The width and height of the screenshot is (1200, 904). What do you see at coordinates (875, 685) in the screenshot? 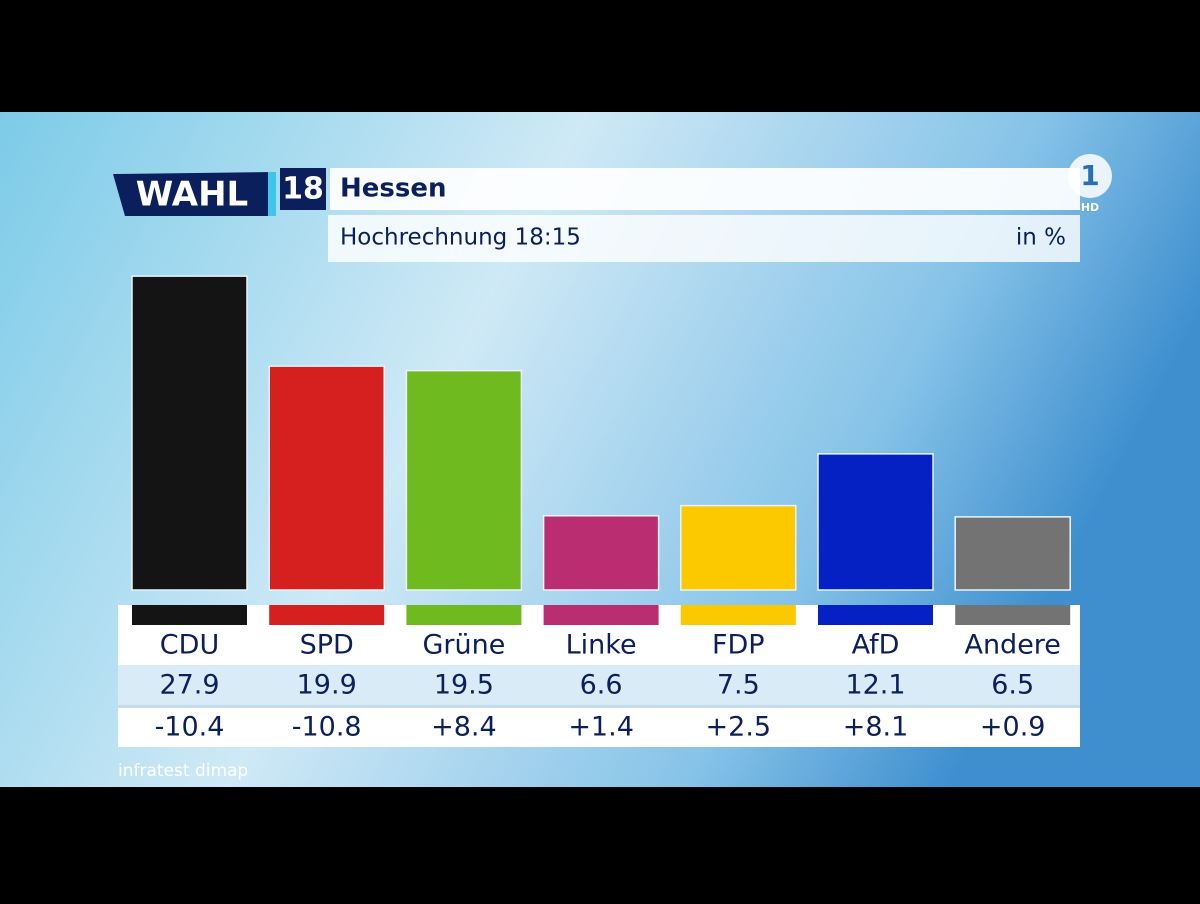
I see `value-label: 12.1` at bounding box center [875, 685].